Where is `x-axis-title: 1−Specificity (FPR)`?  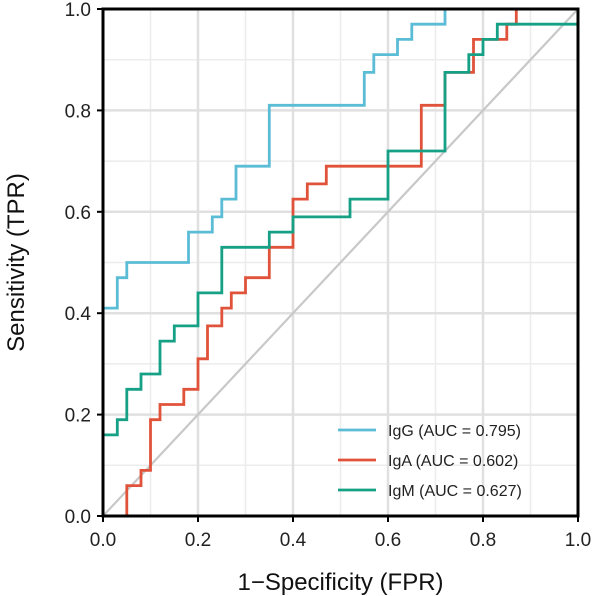
x-axis-title: 1−Specificity (FPR) is located at coordinates (340, 582).